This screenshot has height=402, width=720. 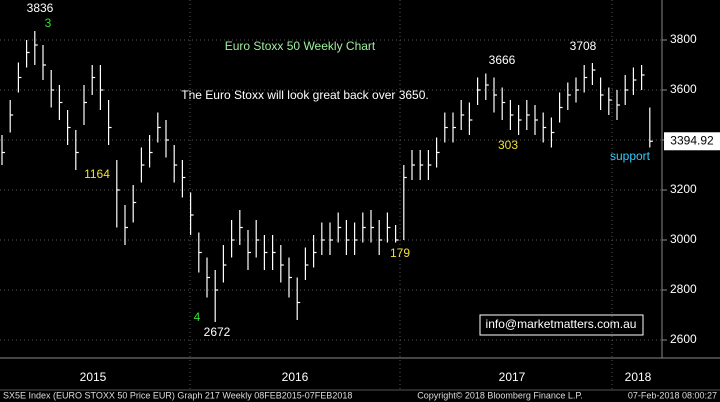 I want to click on y-tick-label: 3600, so click(x=683, y=89).